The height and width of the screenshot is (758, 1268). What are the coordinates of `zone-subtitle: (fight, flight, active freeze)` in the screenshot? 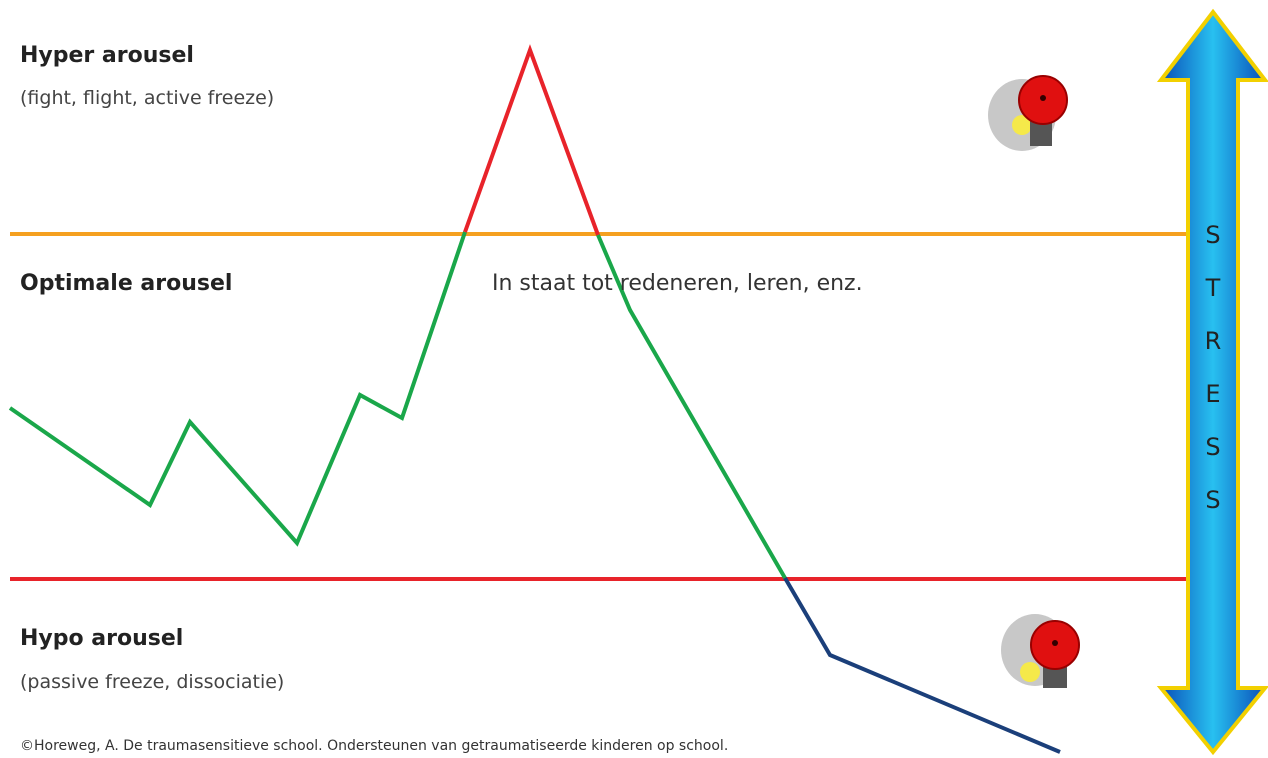 It's located at (147, 98).